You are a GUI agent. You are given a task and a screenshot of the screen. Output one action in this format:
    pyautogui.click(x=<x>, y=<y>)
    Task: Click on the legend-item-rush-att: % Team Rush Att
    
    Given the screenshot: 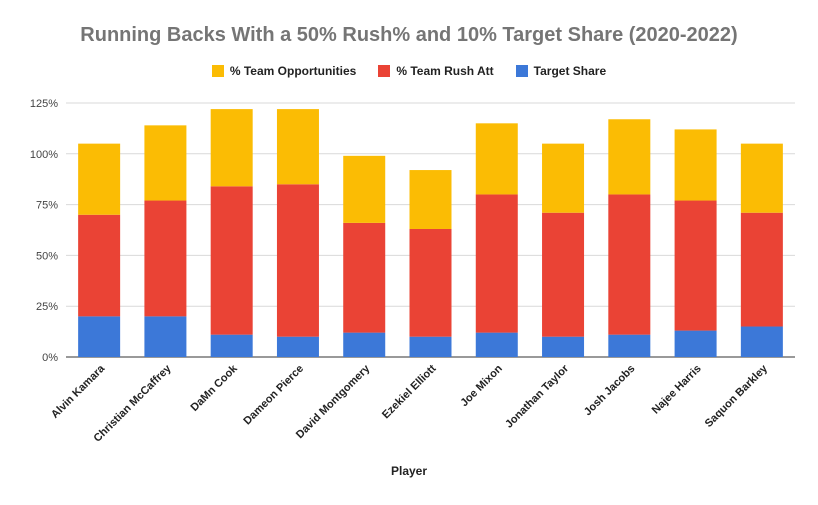 What is the action you would take?
    pyautogui.click(x=436, y=71)
    